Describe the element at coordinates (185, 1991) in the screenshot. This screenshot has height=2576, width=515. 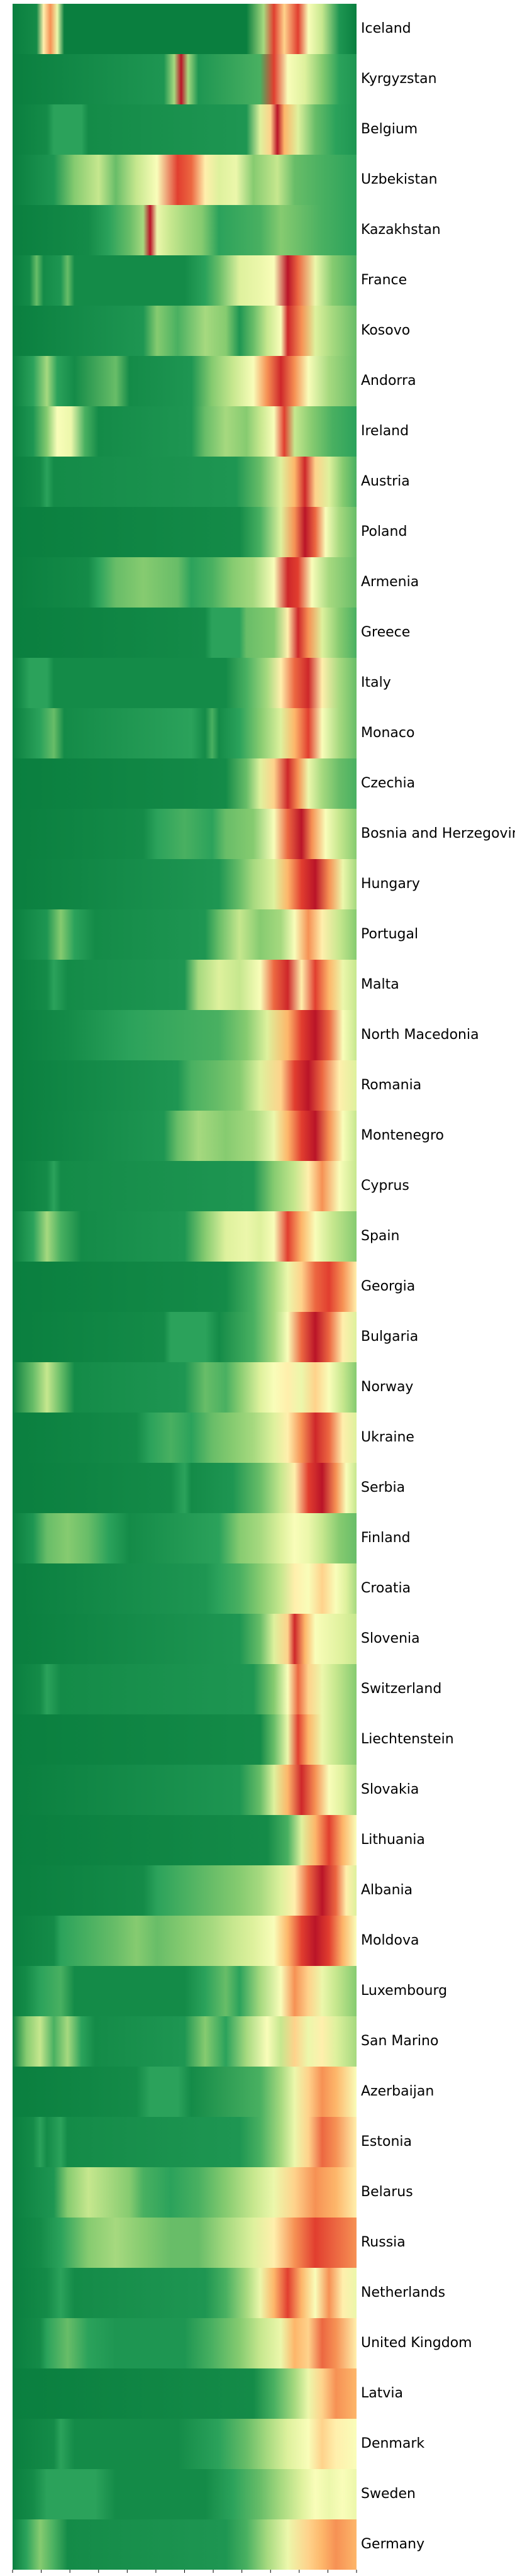
I see `heatmap-row-luxembourg` at that location.